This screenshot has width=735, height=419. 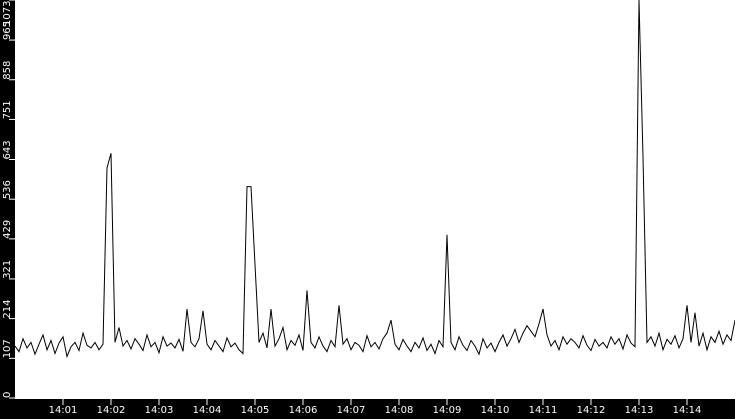 I want to click on y-tick-label: 751, so click(x=7, y=109).